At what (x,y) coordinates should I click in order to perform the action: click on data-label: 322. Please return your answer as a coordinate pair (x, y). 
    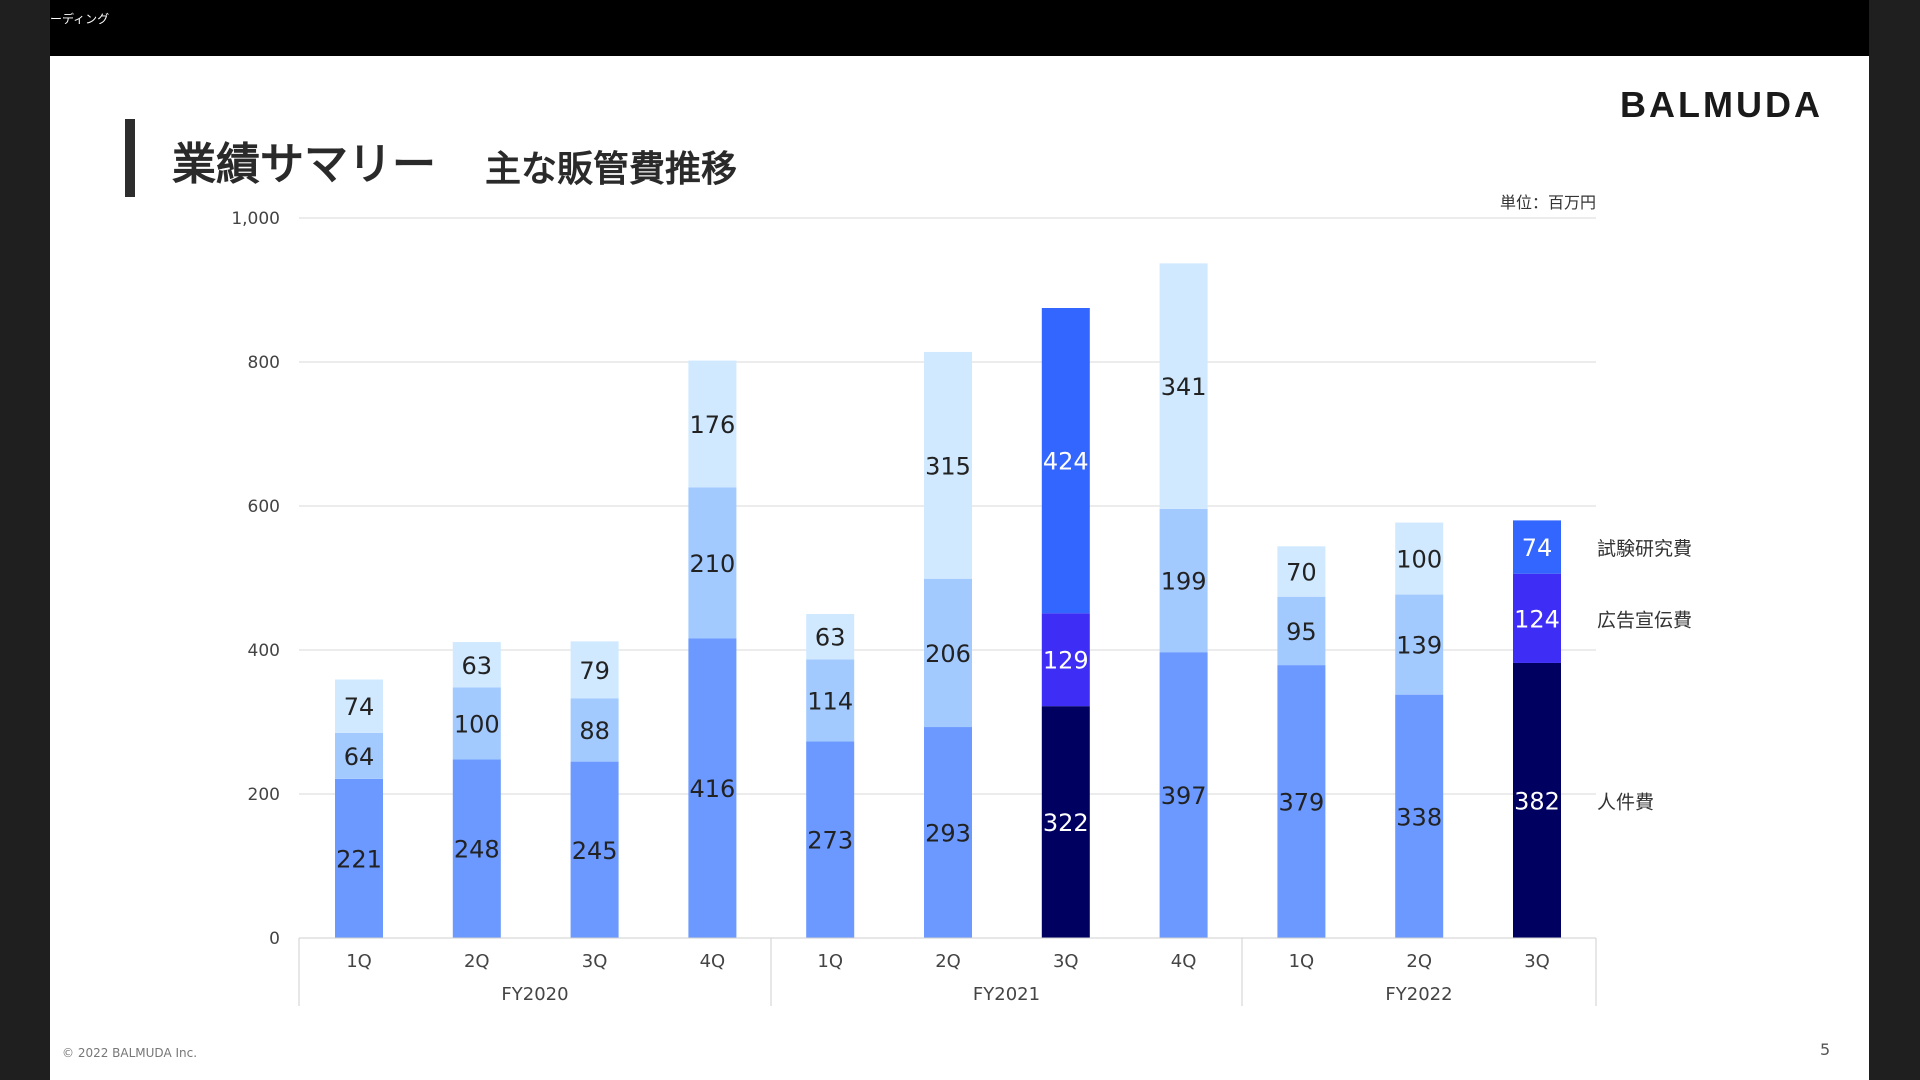
    Looking at the image, I should click on (1066, 823).